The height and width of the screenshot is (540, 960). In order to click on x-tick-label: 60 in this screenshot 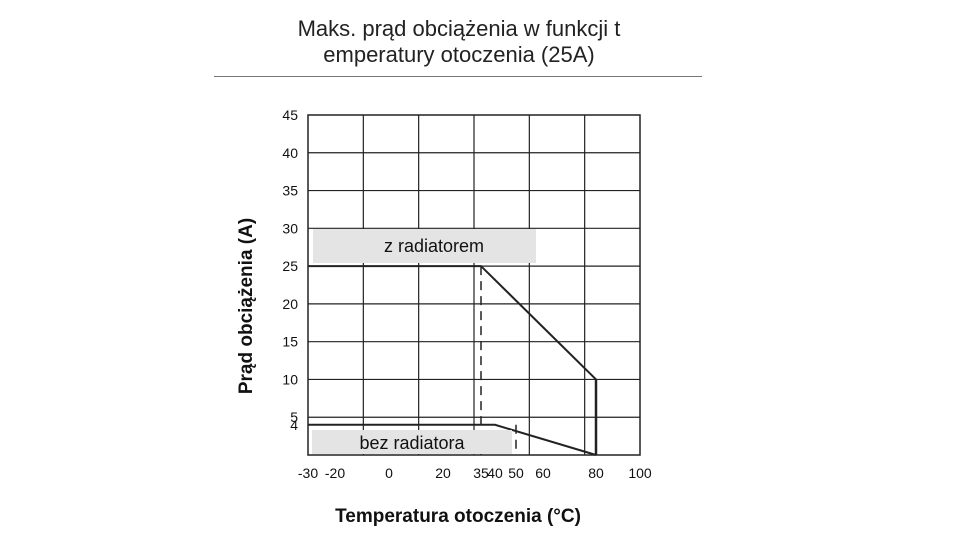, I will do `click(543, 473)`.